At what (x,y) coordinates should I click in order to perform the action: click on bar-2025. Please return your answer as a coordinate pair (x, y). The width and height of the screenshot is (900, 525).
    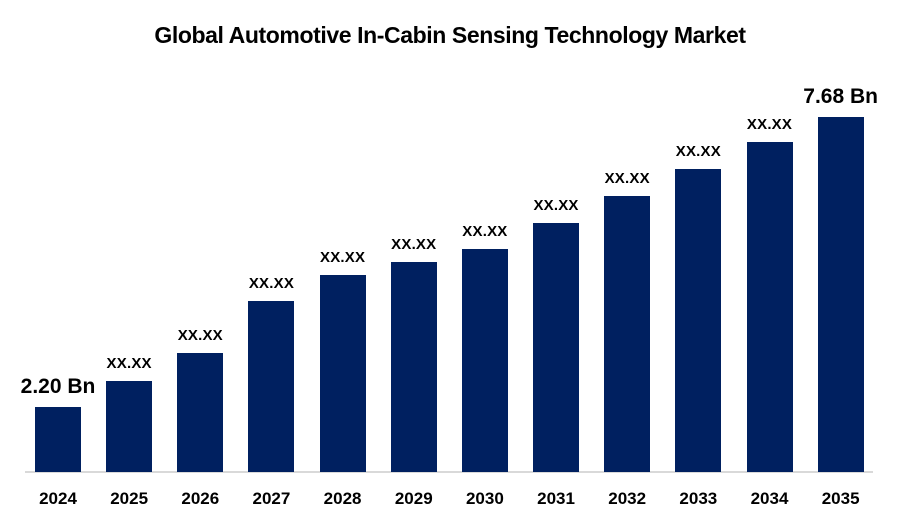
    Looking at the image, I should click on (129, 426).